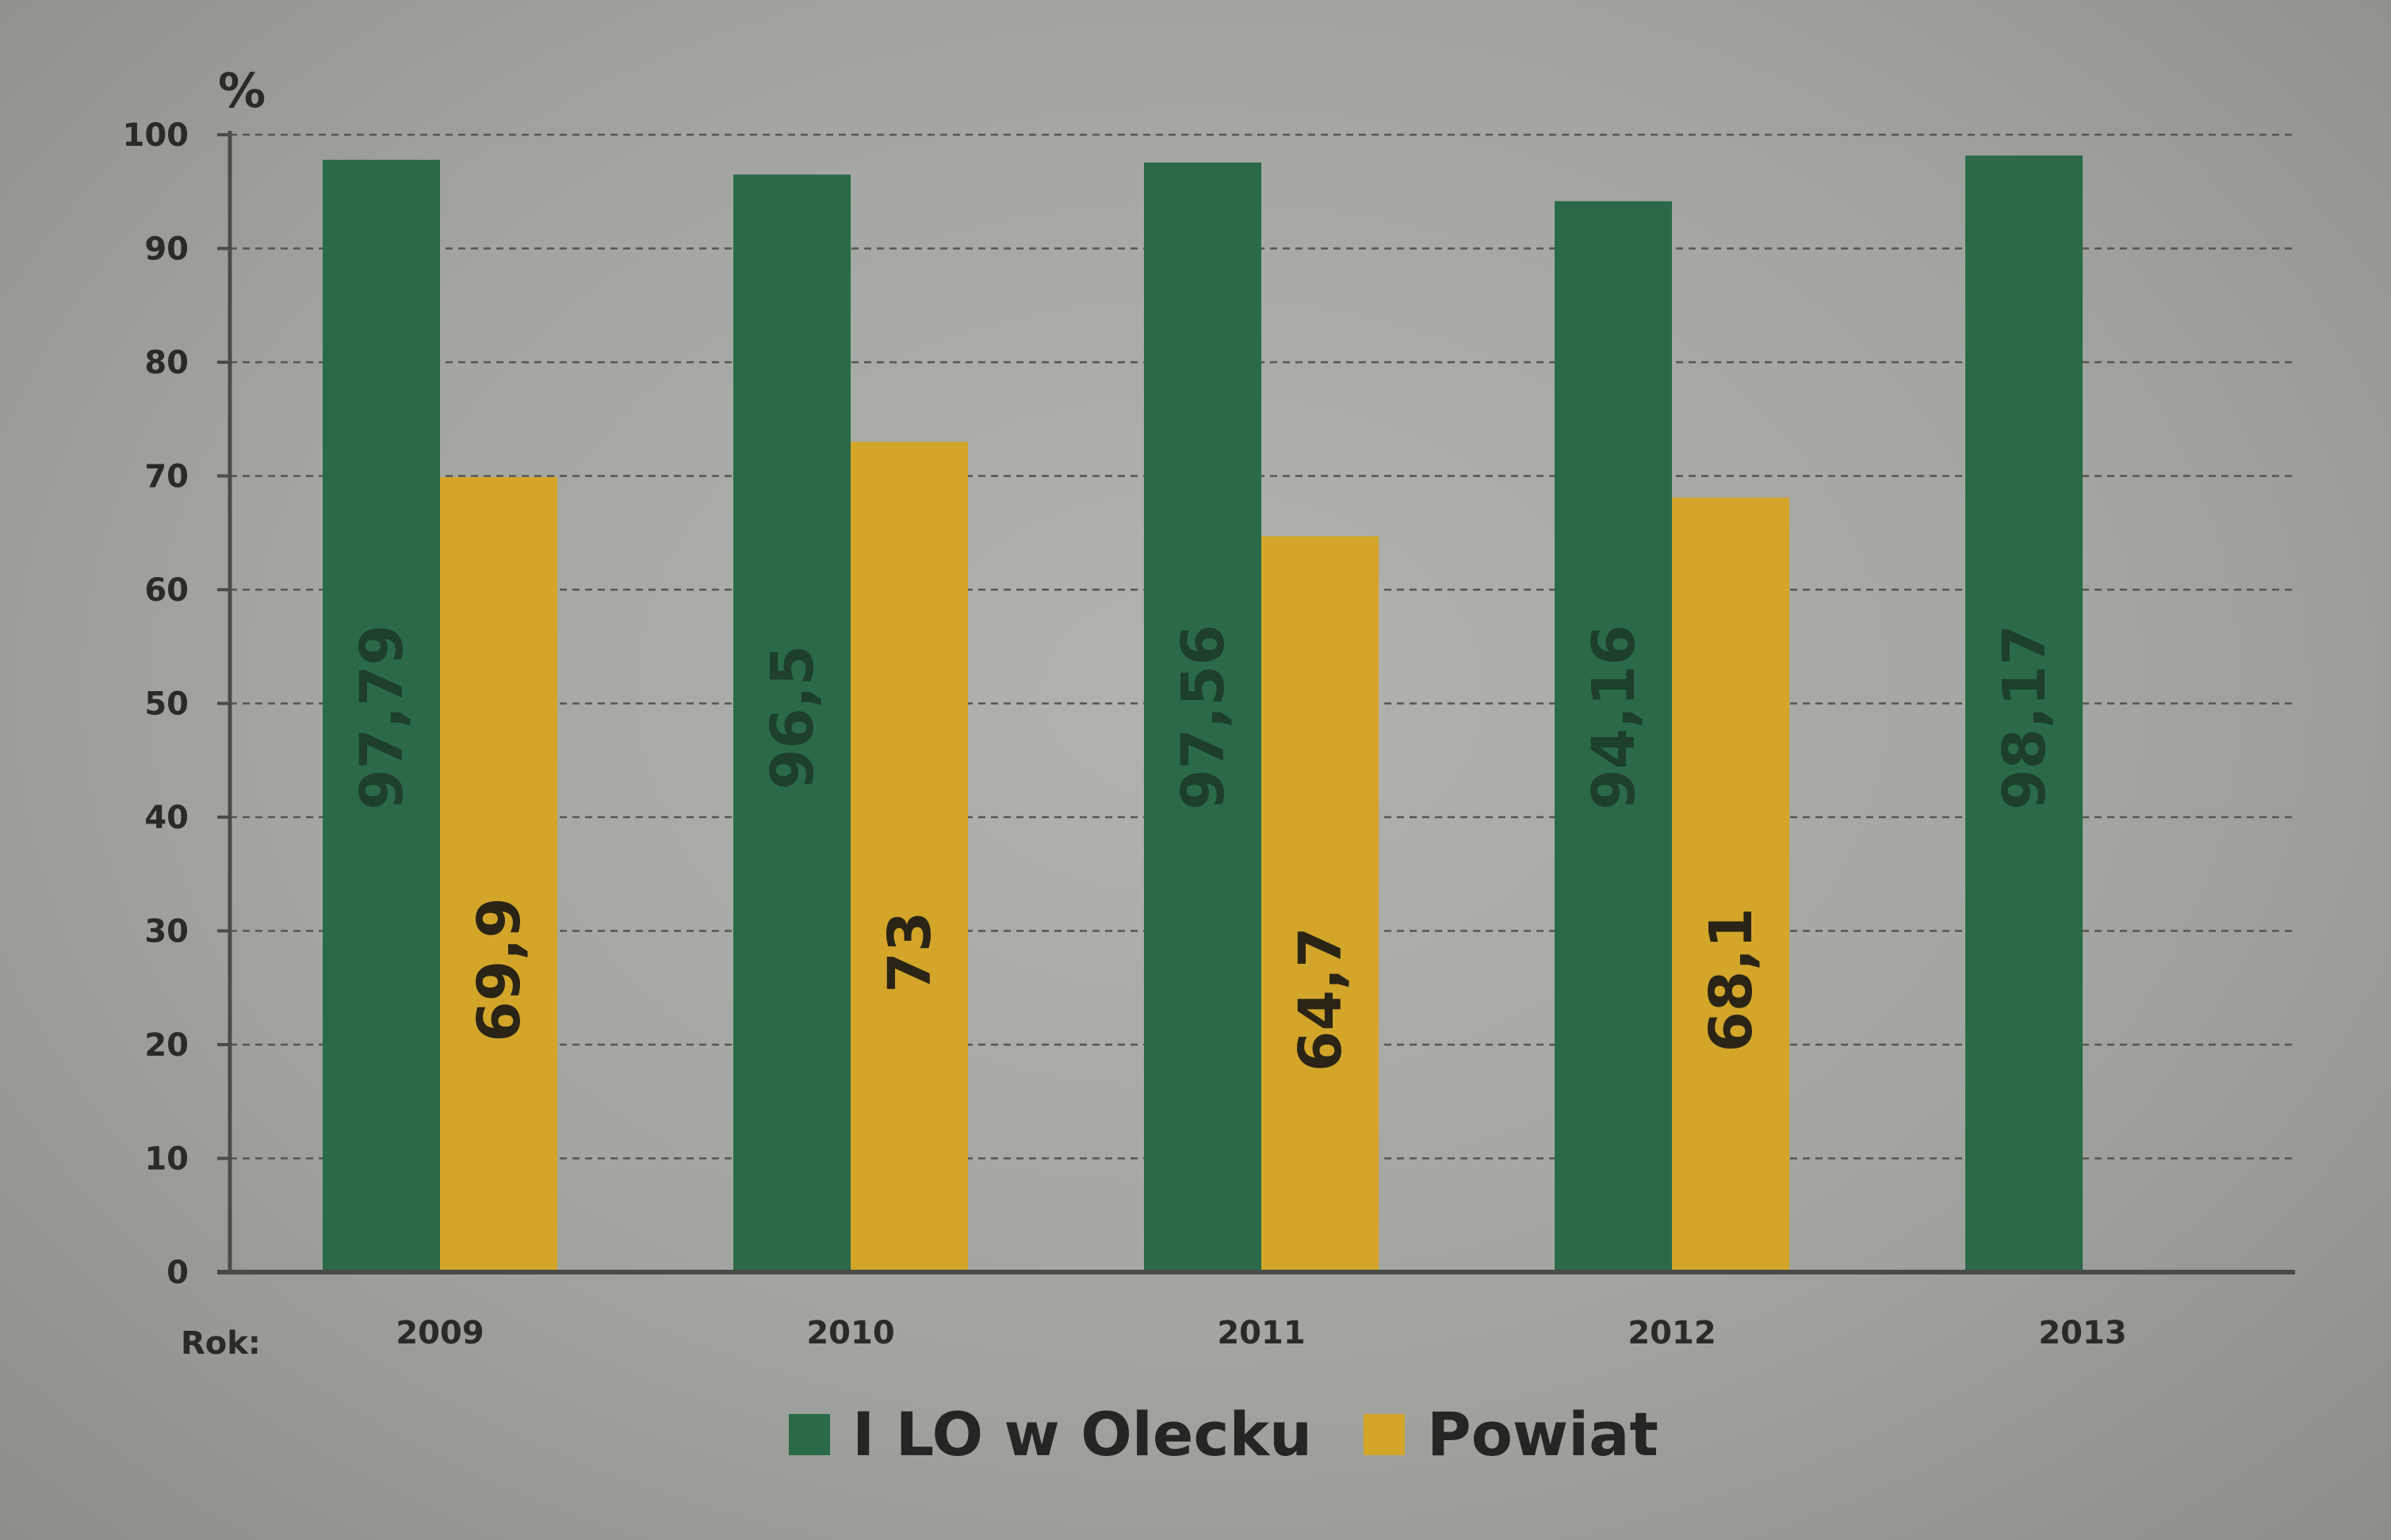  I want to click on legend-swatch-powiat, so click(1384, 1434).